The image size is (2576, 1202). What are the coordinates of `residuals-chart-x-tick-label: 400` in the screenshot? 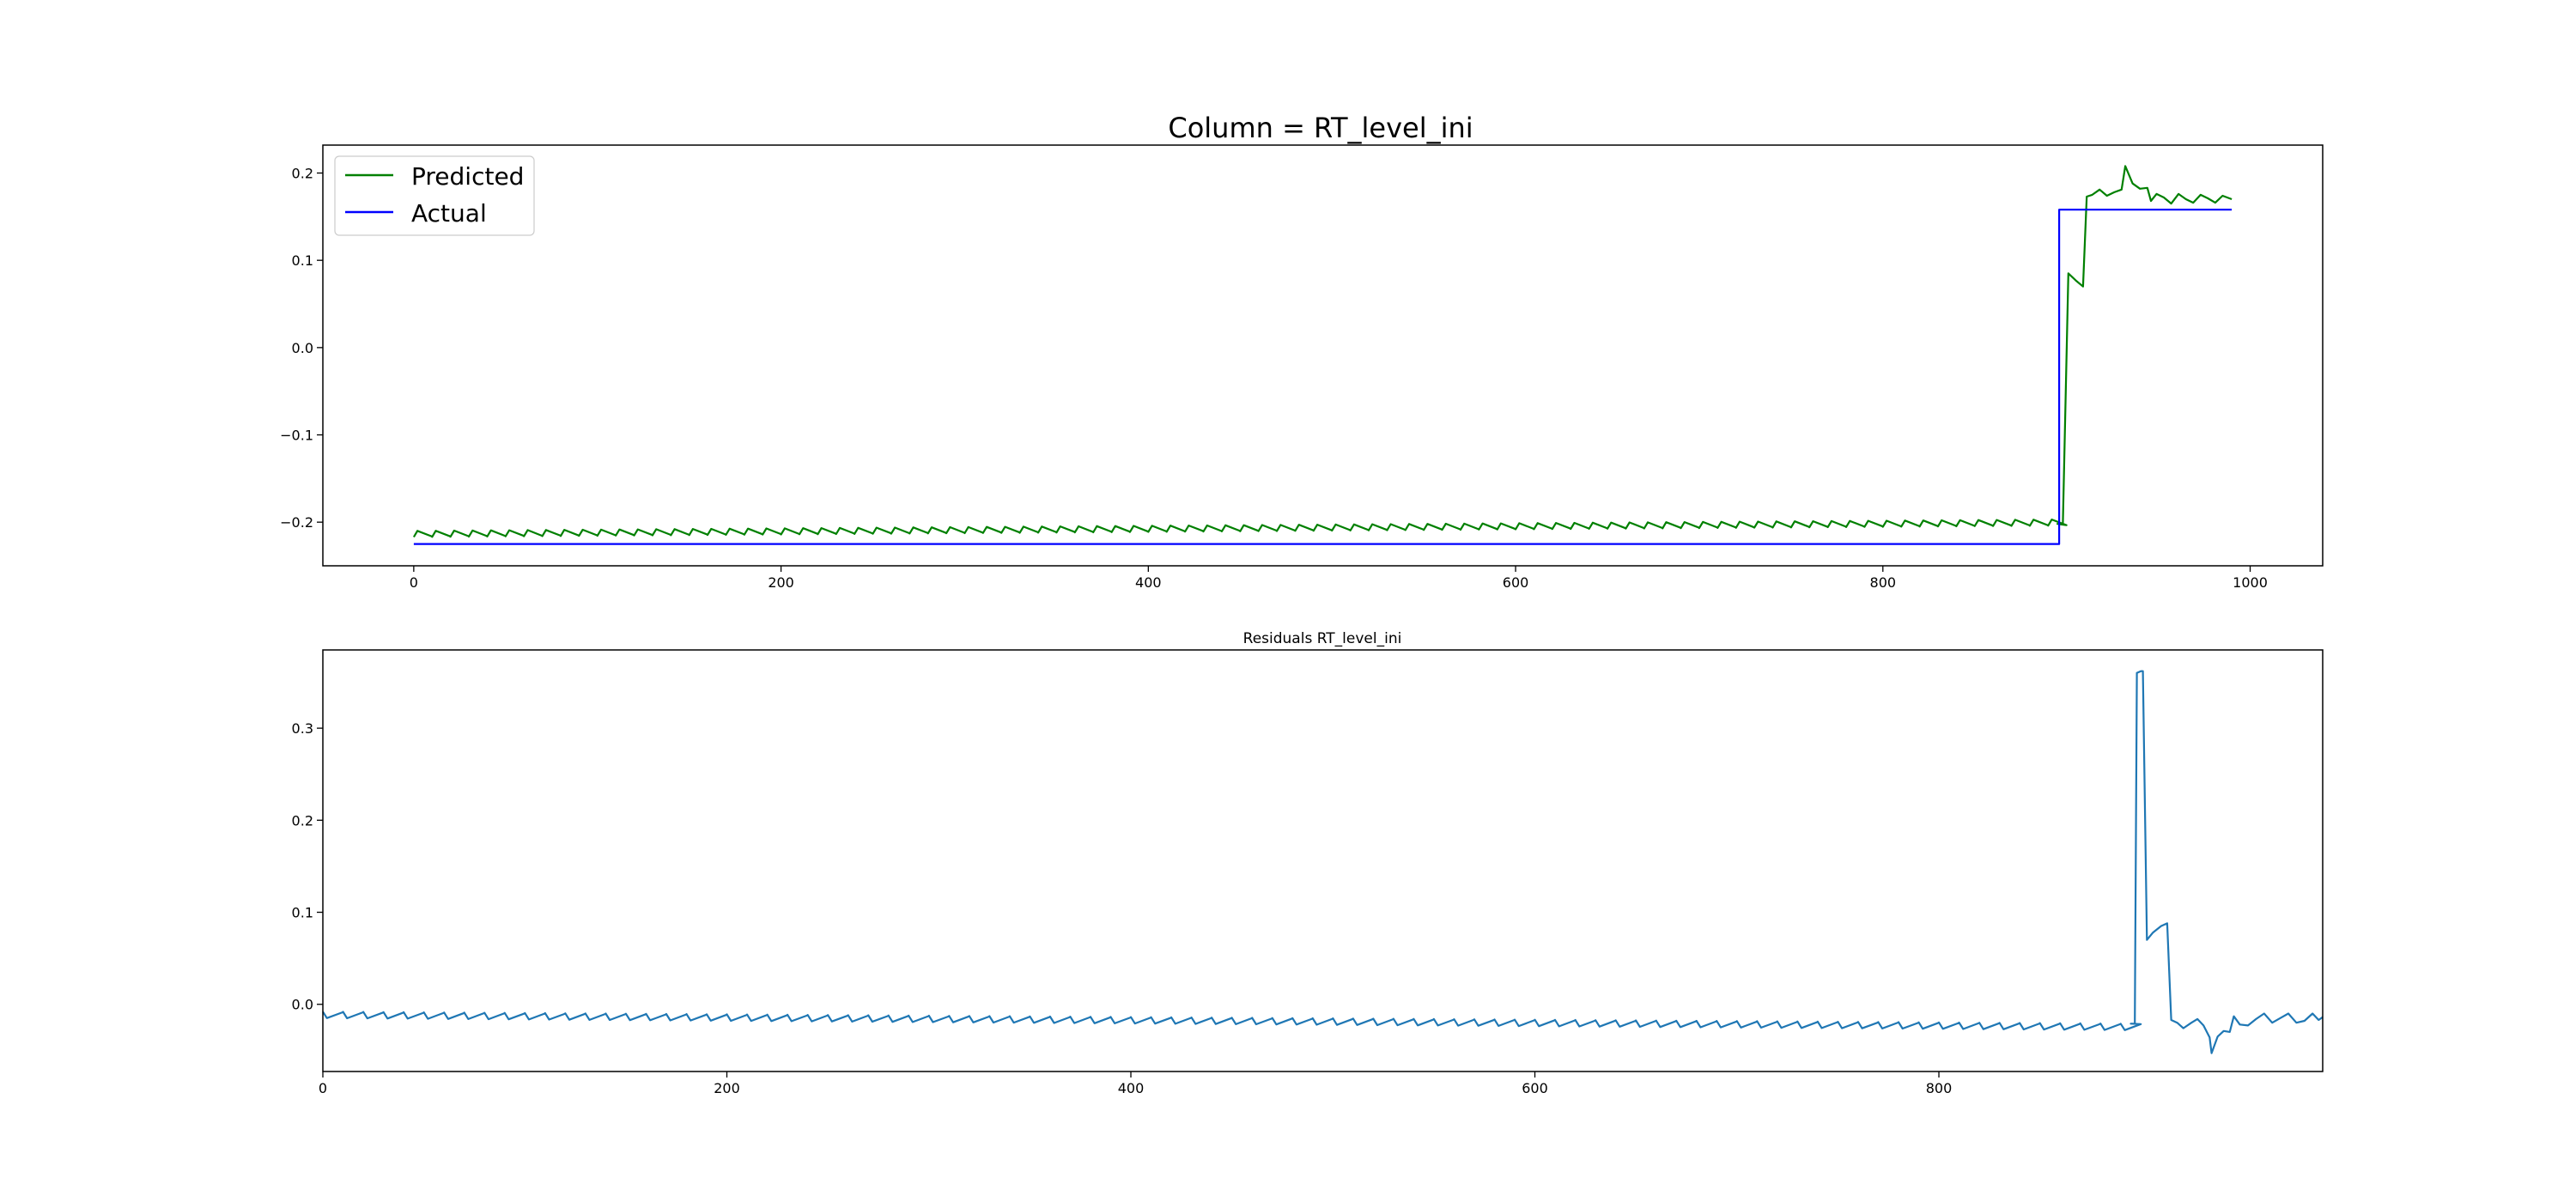 It's located at (1131, 1088).